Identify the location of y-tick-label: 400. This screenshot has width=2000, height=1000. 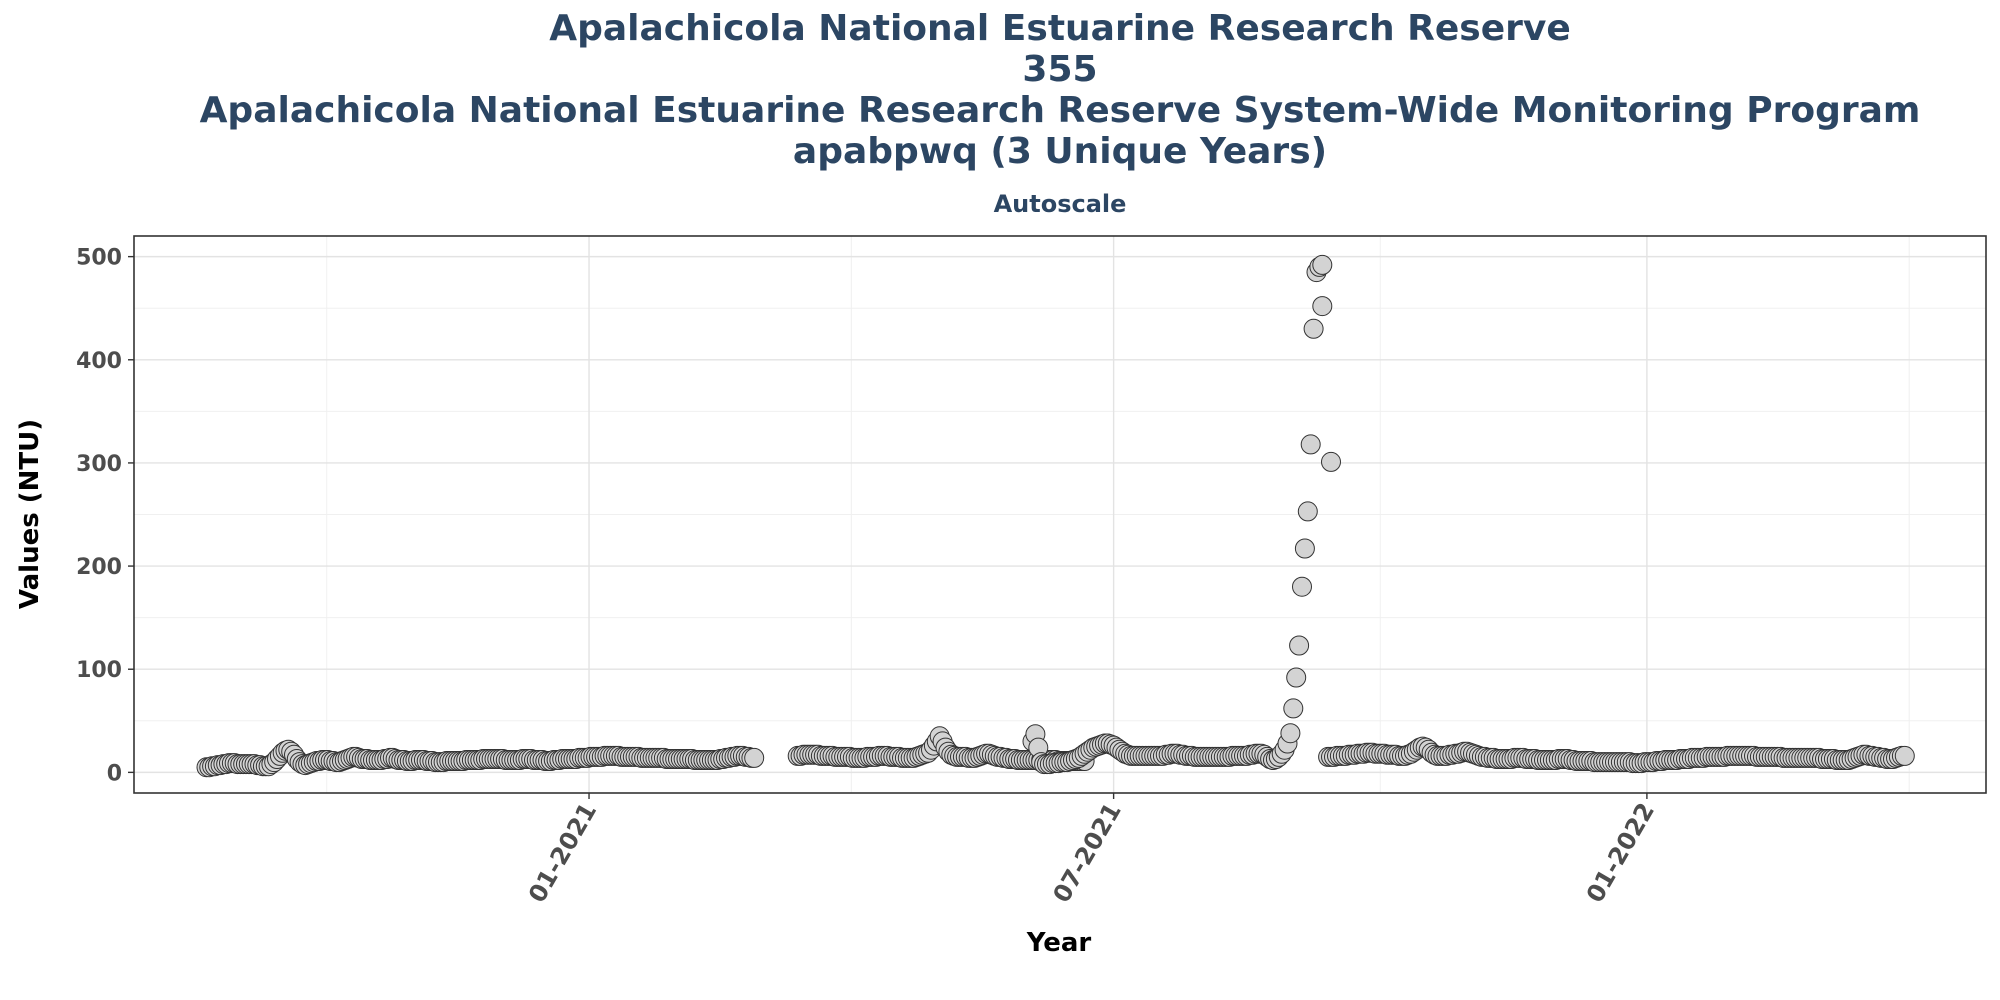
(99, 361).